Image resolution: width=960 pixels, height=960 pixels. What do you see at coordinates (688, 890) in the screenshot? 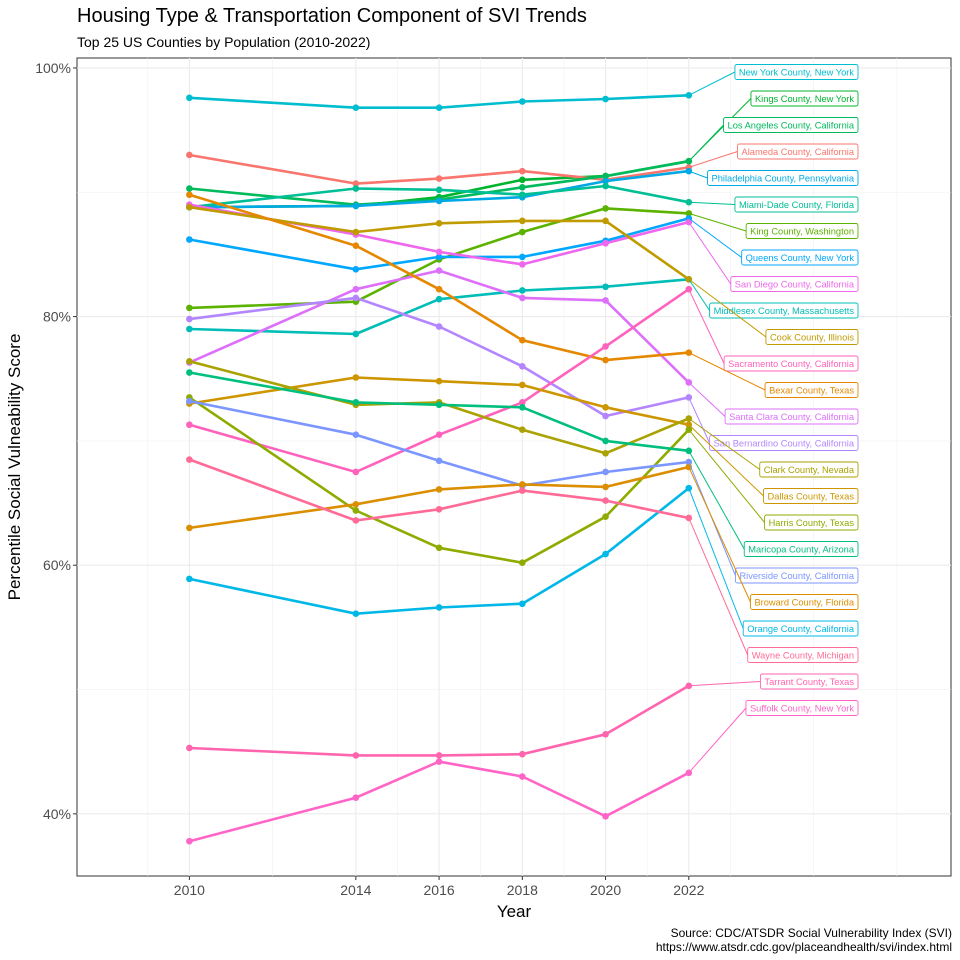
I see `x-tick-label: 2022` at bounding box center [688, 890].